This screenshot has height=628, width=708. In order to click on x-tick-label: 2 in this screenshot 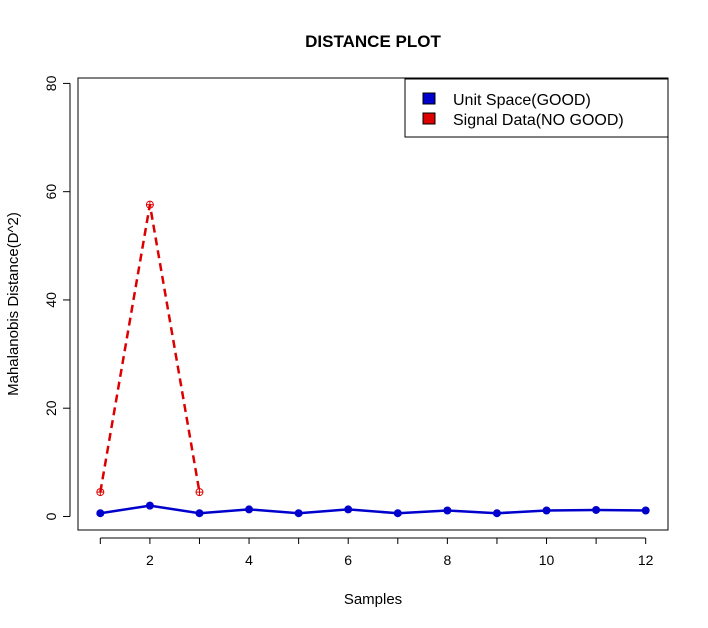, I will do `click(150, 560)`.